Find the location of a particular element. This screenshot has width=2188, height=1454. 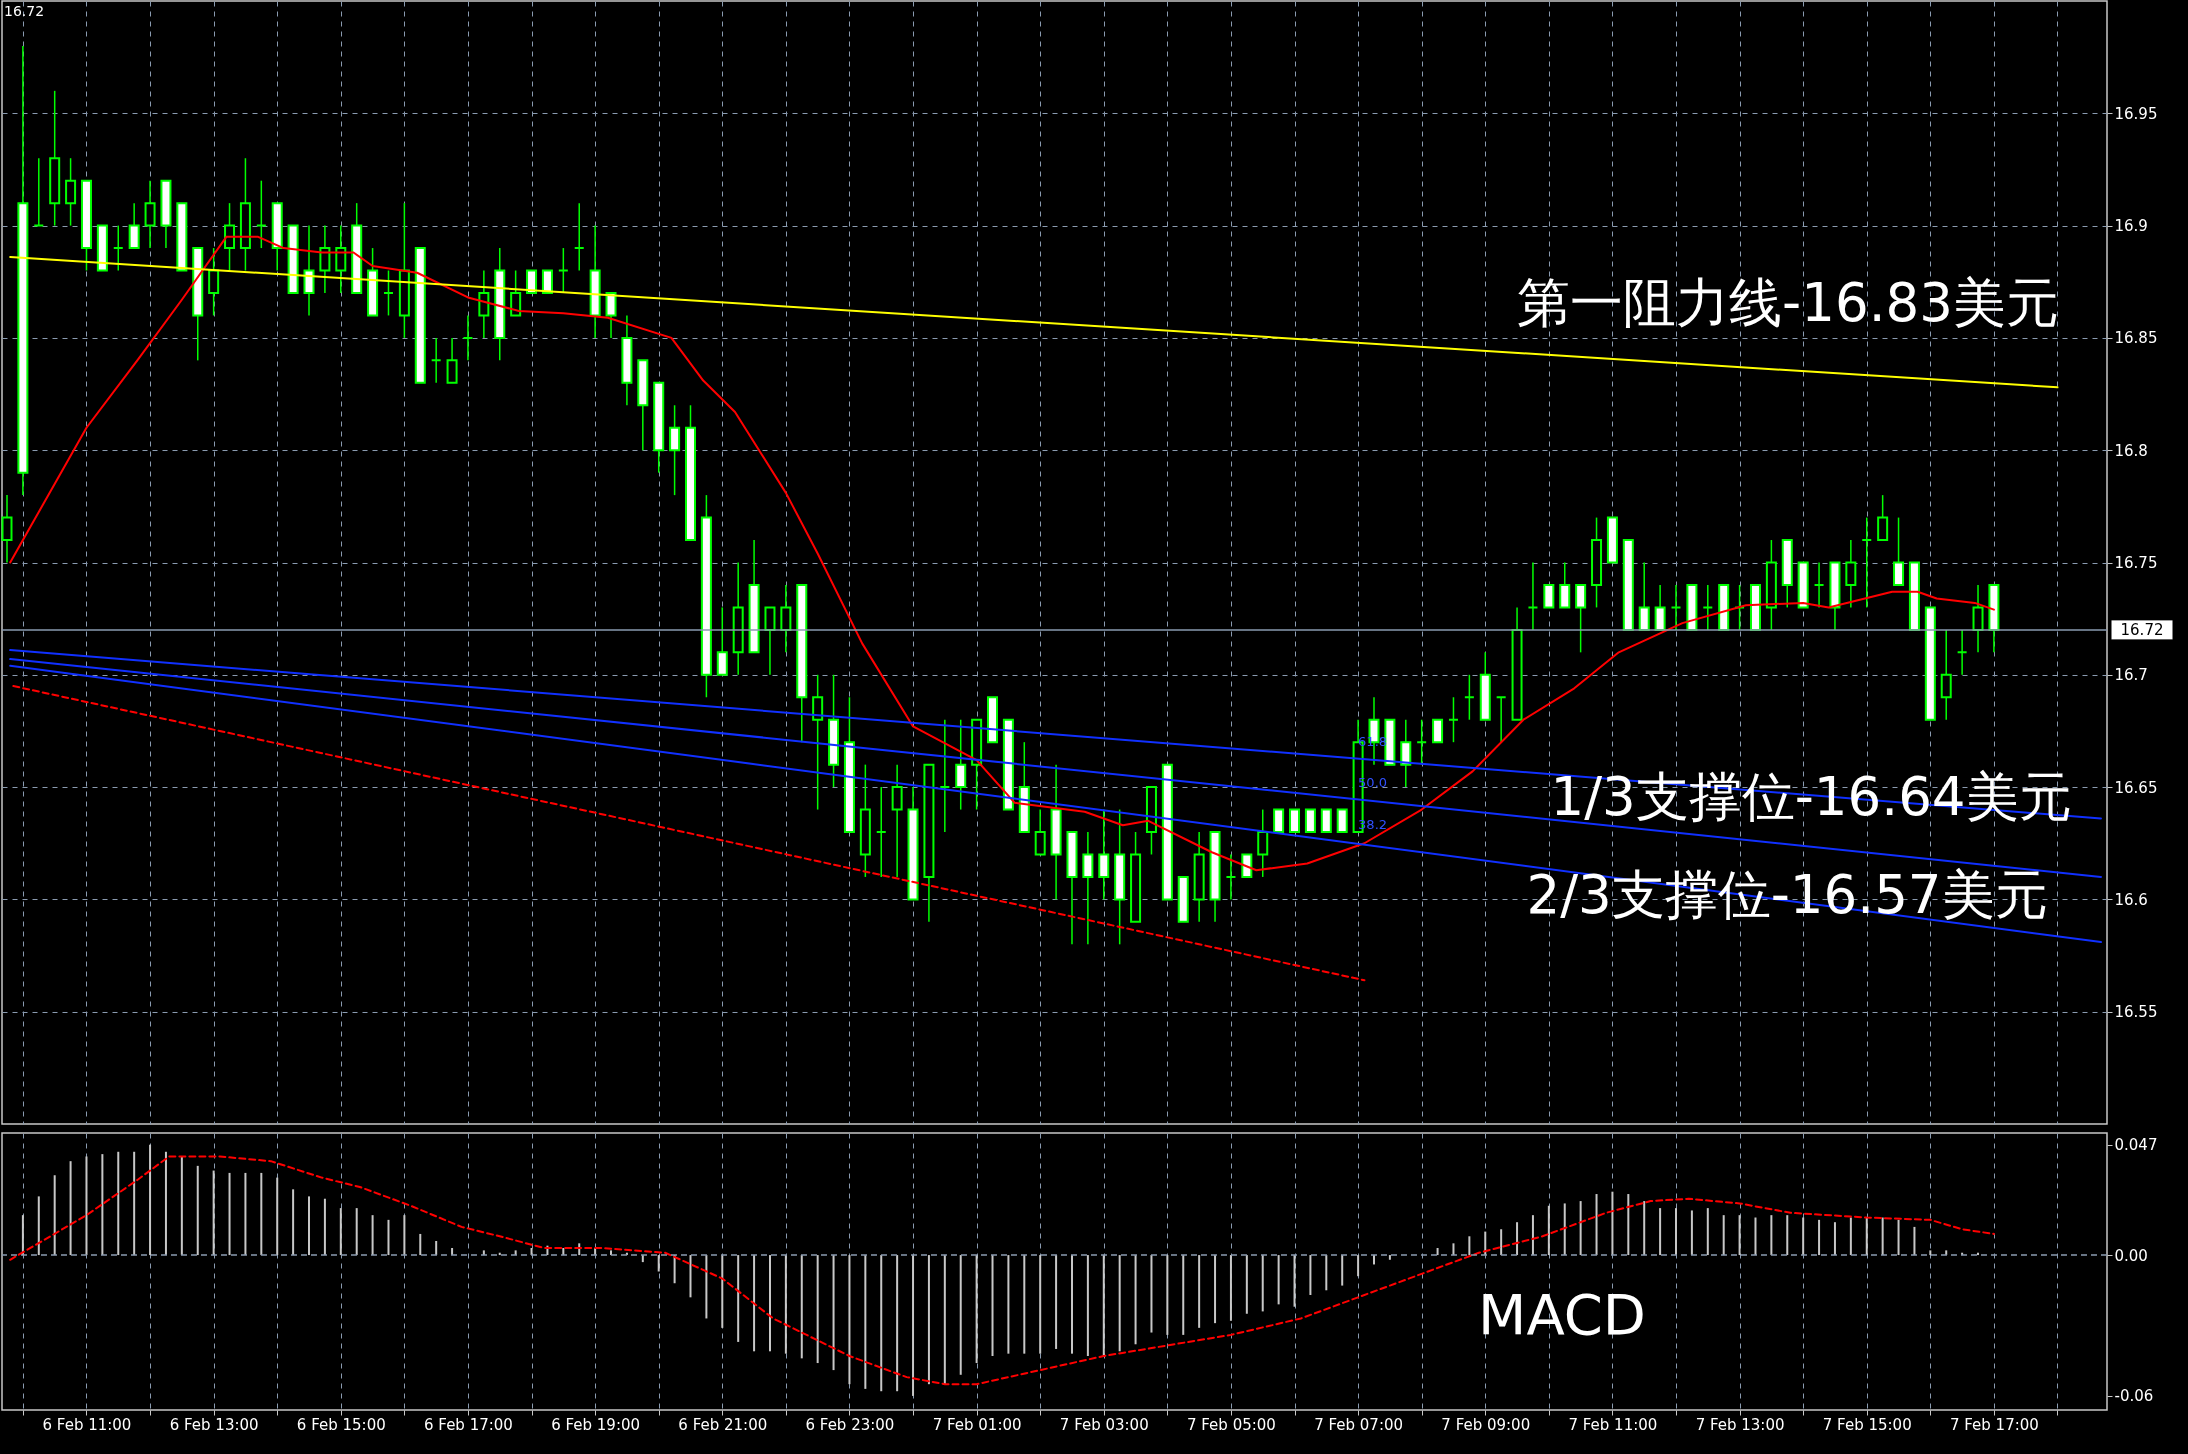

x-tick-label: 6 Feb 23:00 is located at coordinates (850, 1424).